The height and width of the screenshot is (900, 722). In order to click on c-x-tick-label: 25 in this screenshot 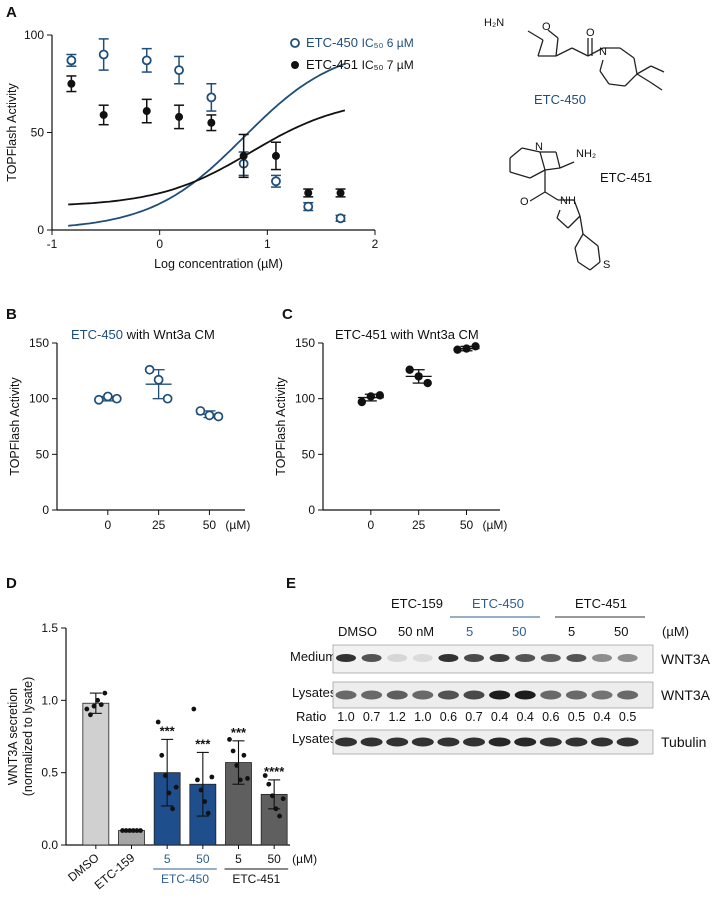, I will do `click(419, 525)`.